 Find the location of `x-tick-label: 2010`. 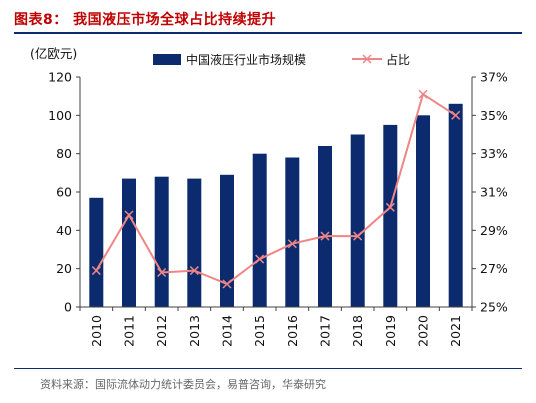

x-tick-label: 2010 is located at coordinates (96, 331).